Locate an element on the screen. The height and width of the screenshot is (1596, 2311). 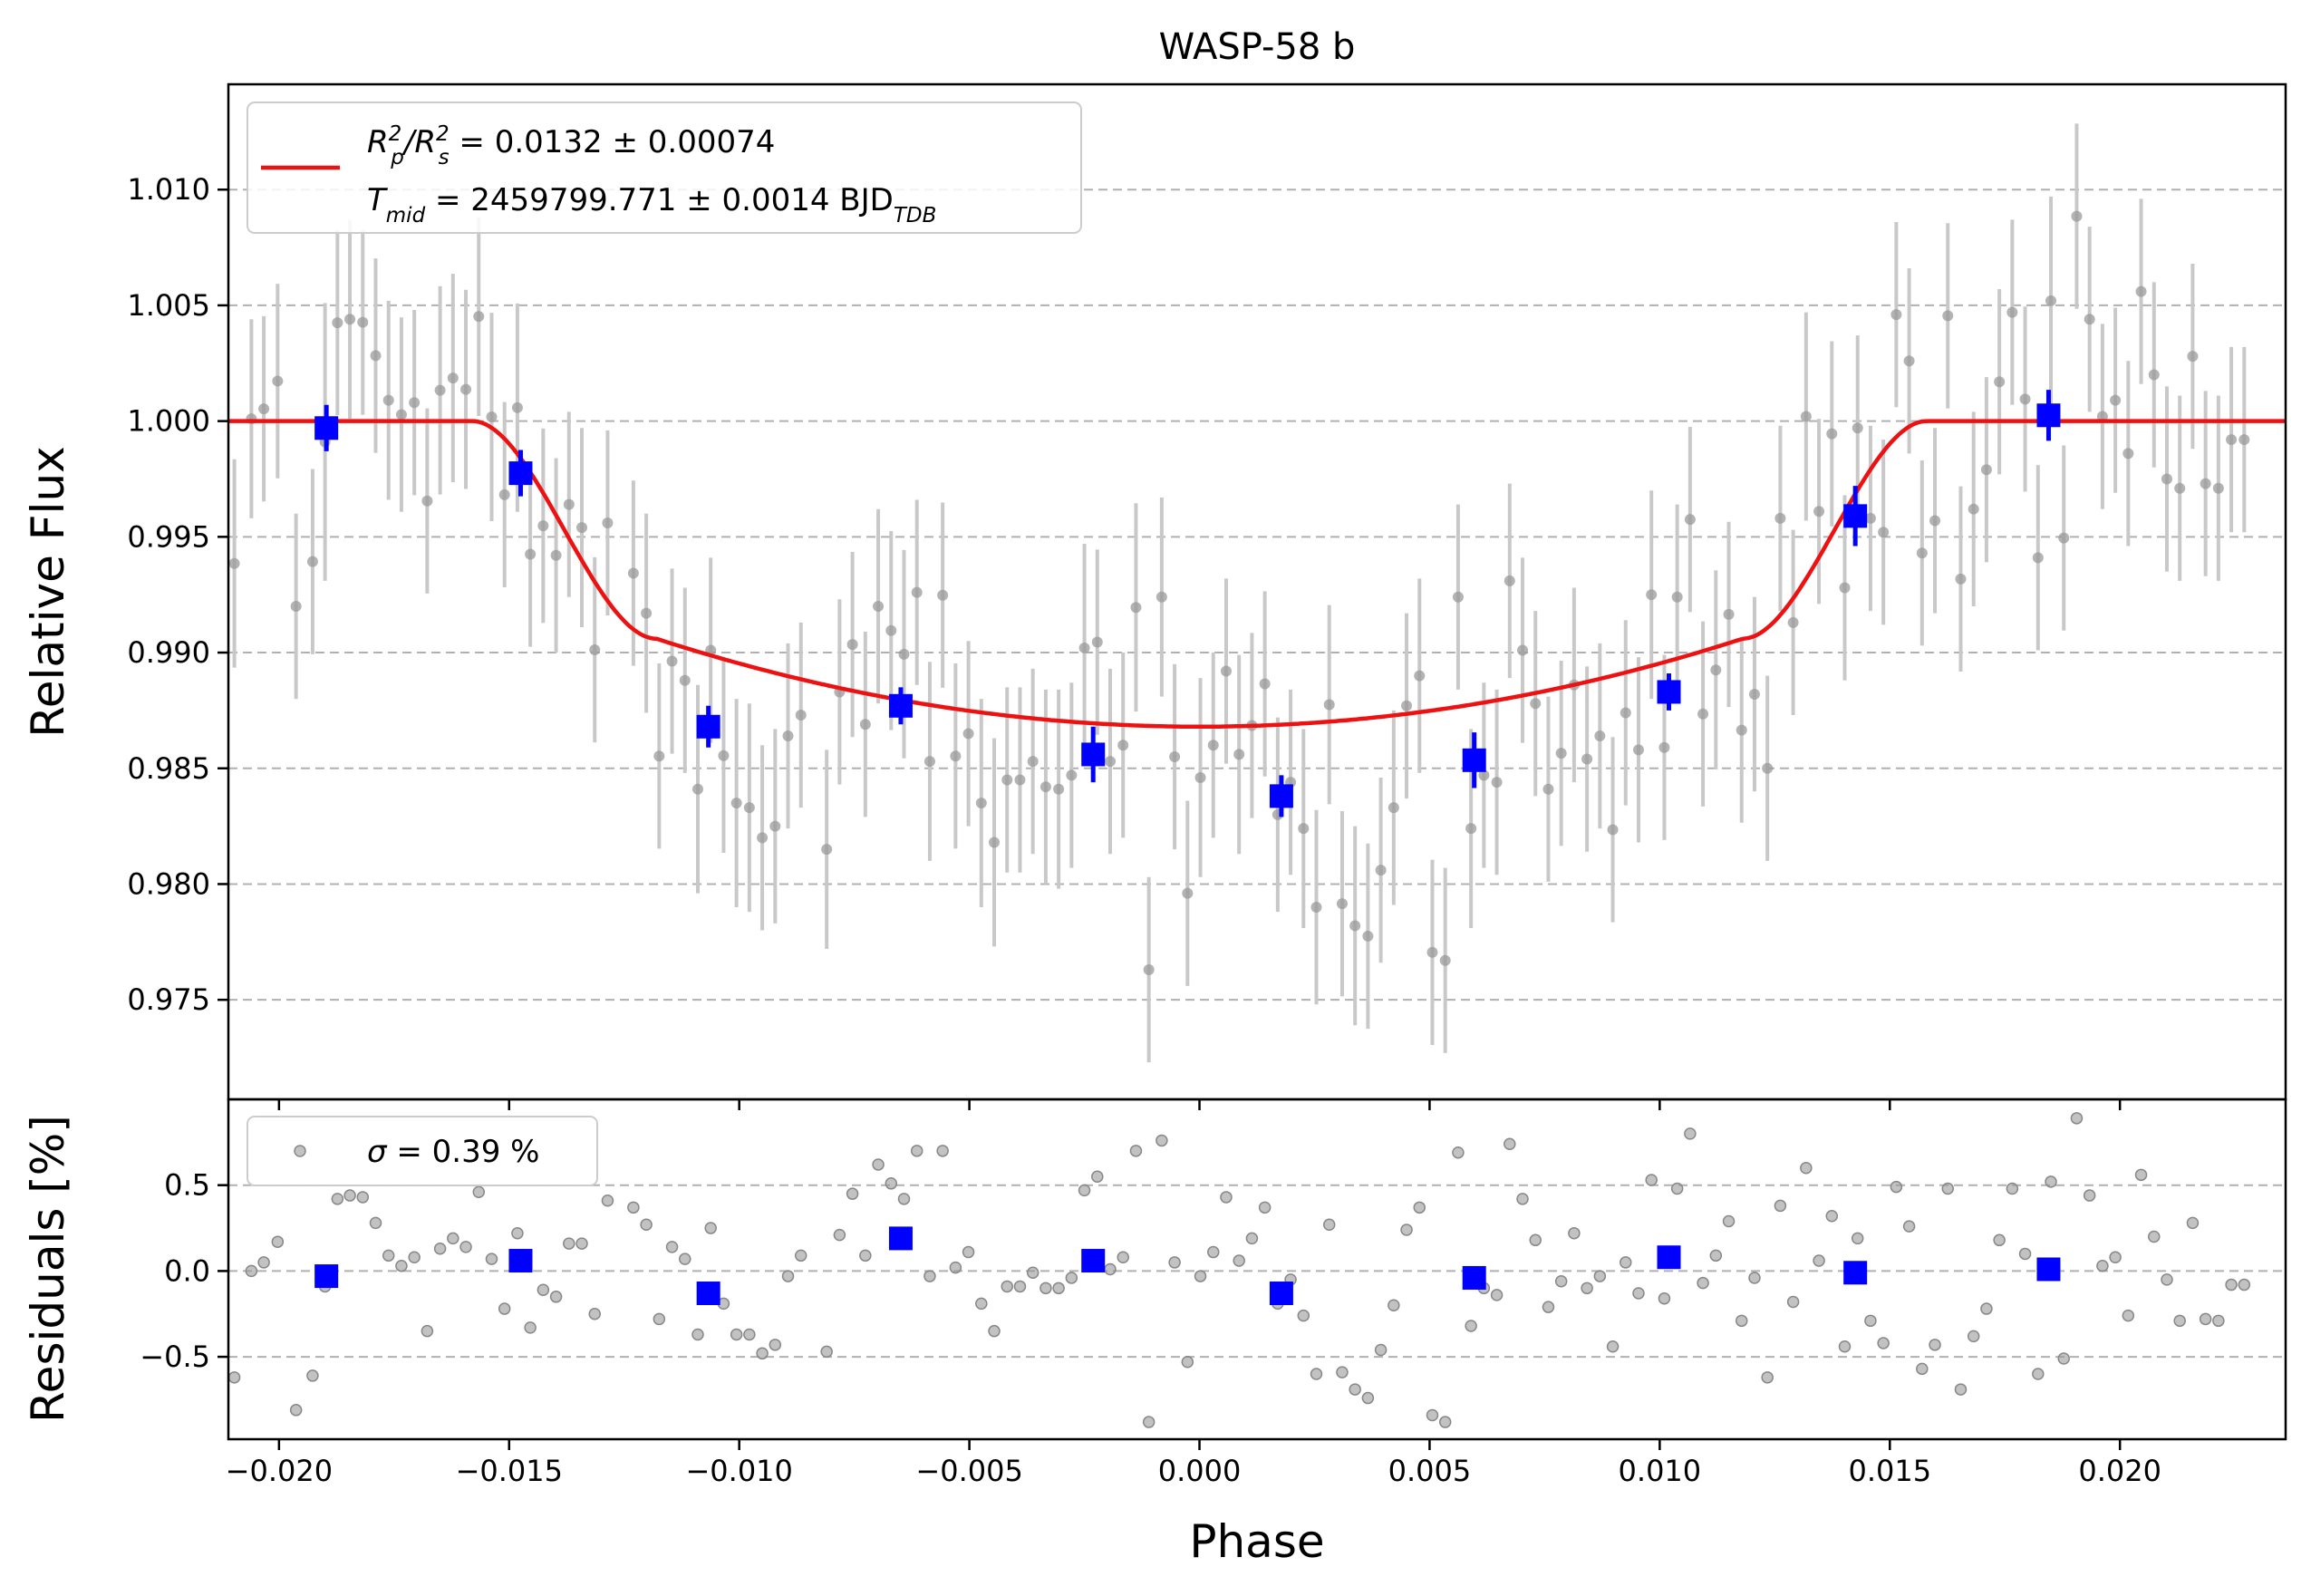
flux-y-axis-label: Relative Flux is located at coordinates (48, 591).